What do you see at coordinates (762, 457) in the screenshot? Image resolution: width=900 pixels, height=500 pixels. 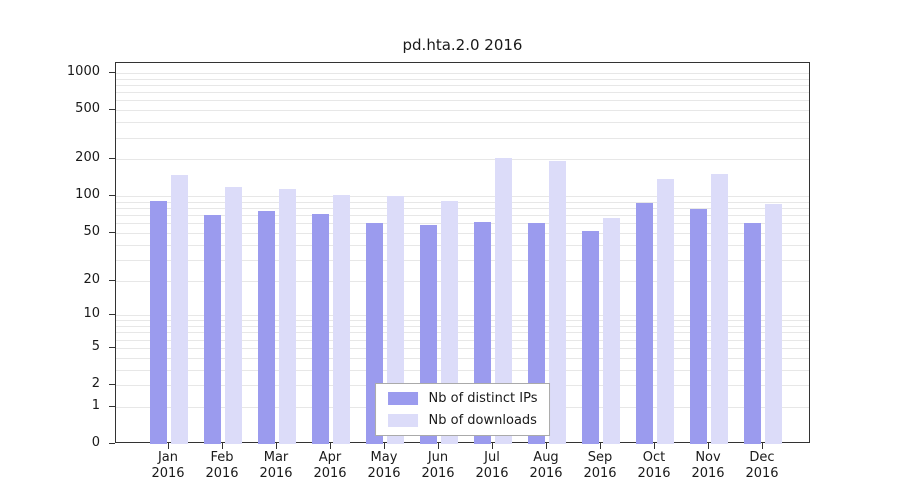 I see `x-tick-label-line: Dec` at bounding box center [762, 457].